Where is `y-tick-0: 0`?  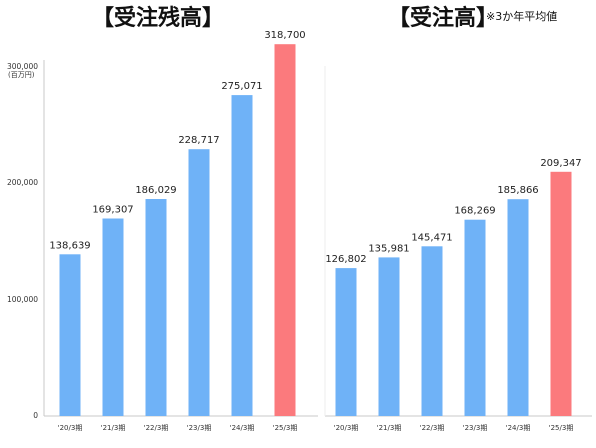 y-tick-0: 0 is located at coordinates (35, 415).